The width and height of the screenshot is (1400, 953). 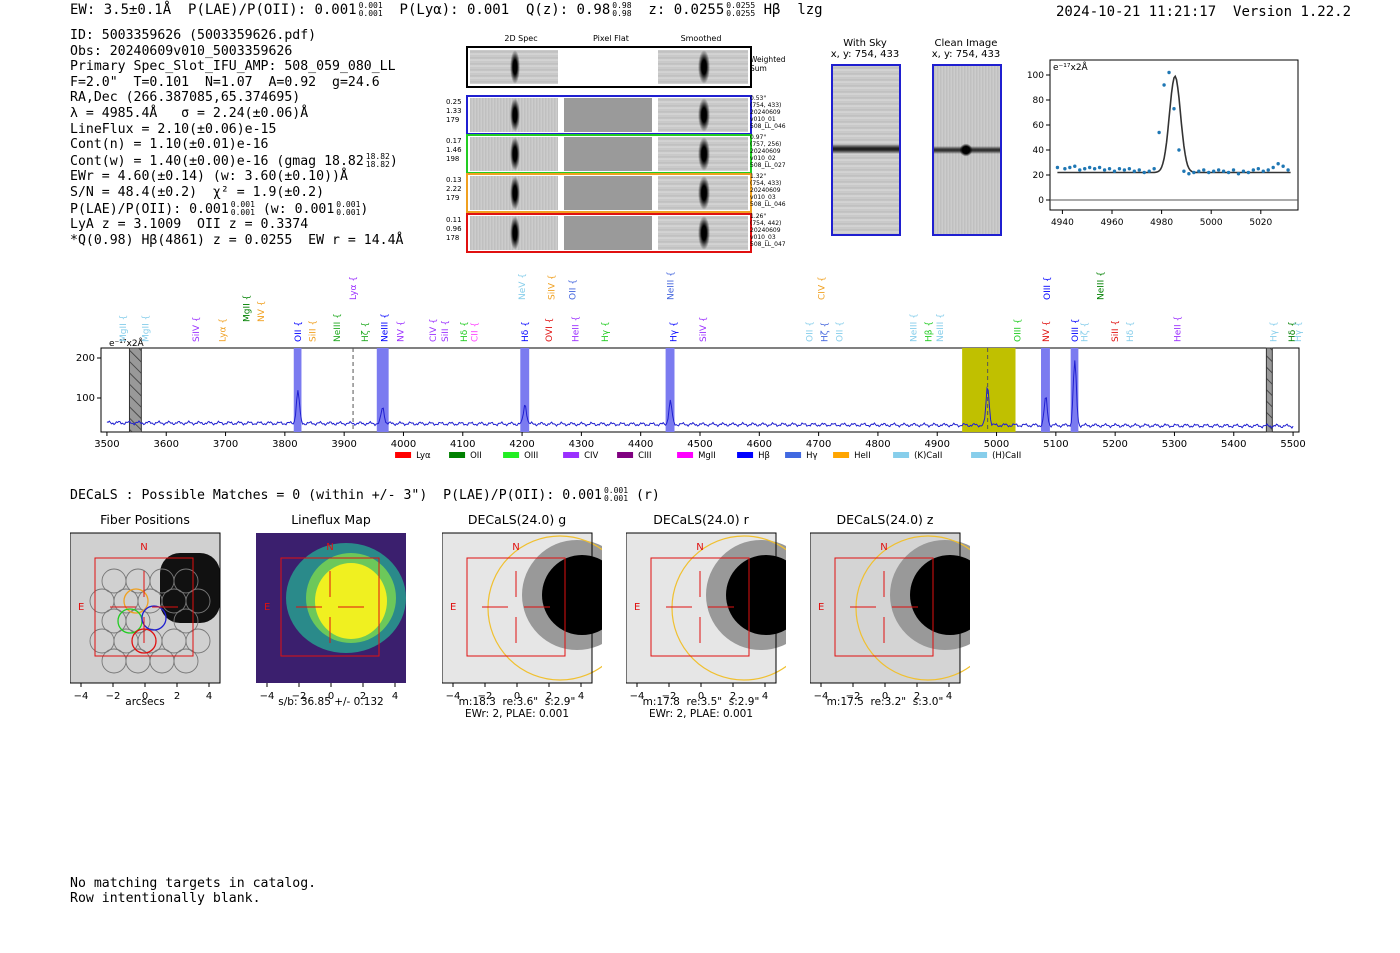 I want to click on decals-panel-plot: NE−4−4−2−2002244, so click(x=890, y=617).